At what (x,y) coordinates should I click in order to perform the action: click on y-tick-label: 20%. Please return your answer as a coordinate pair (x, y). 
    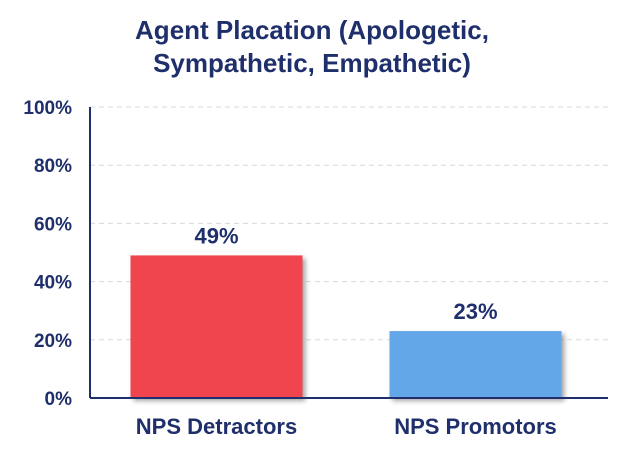
    Looking at the image, I should click on (53, 341).